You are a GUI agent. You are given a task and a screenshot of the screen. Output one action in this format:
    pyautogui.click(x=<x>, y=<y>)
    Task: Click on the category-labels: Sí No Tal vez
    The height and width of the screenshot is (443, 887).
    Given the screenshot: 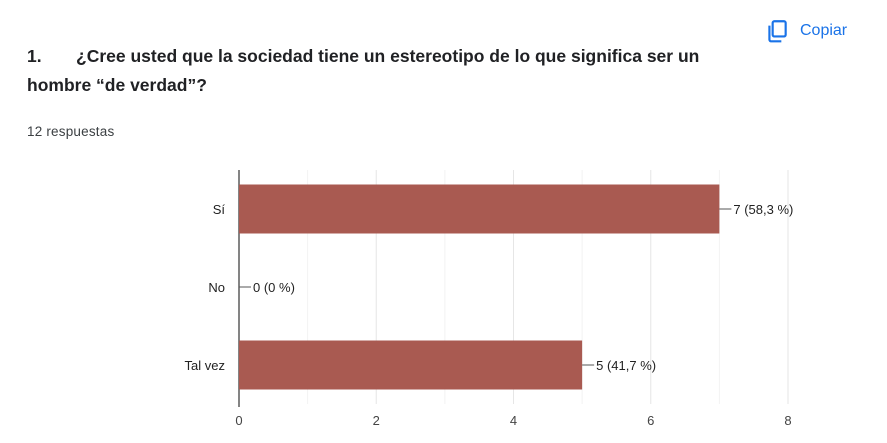 What is the action you would take?
    pyautogui.click(x=205, y=287)
    